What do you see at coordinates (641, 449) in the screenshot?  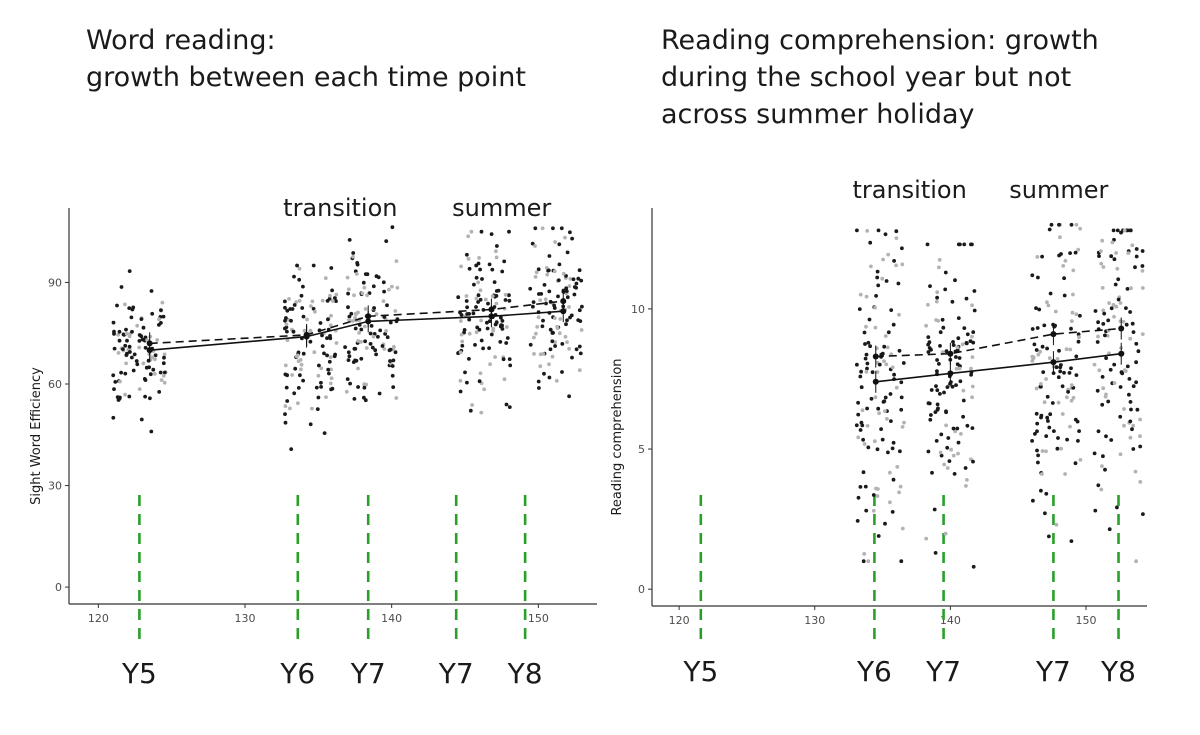 I see `y-tick-label: 5` at bounding box center [641, 449].